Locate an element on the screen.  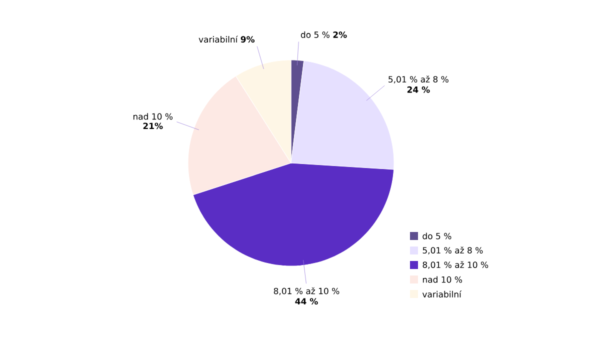
legend-label: 5,01 % až 8 % is located at coordinates (452, 250).